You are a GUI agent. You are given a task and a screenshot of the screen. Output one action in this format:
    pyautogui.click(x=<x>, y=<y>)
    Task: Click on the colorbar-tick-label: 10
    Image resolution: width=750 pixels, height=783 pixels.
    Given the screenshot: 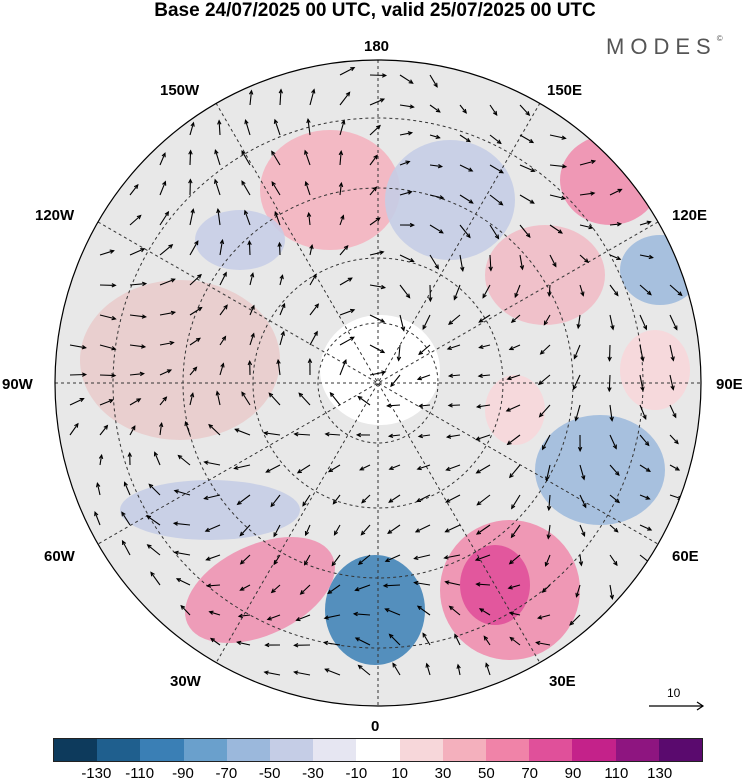 What is the action you would take?
    pyautogui.click(x=399, y=773)
    